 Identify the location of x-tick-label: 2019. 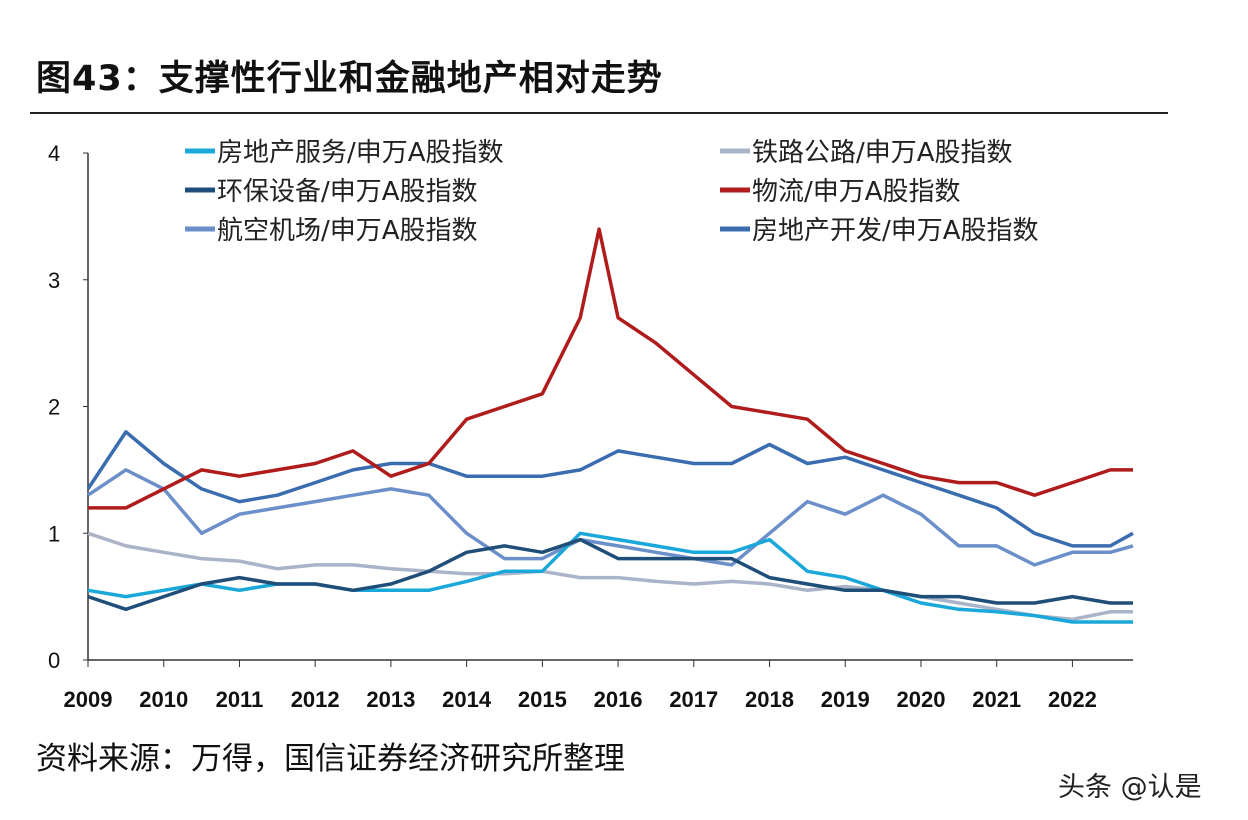
(845, 699).